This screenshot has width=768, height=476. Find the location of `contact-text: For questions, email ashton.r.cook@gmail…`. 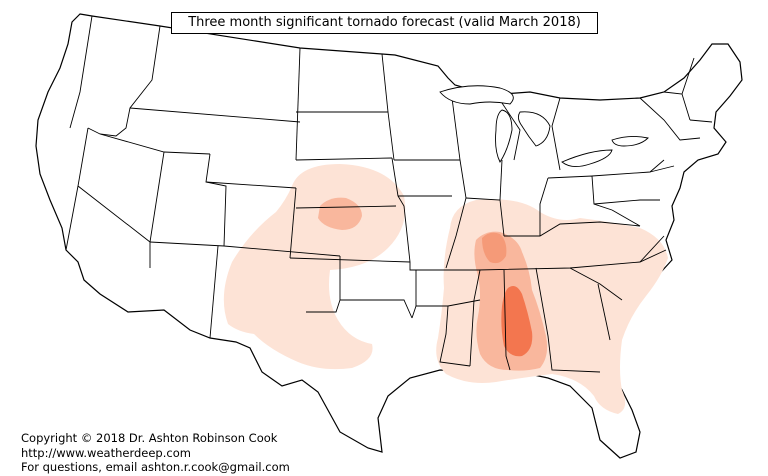

contact-text: For questions, email ashton.r.cook@gmail… is located at coordinates (155, 467).